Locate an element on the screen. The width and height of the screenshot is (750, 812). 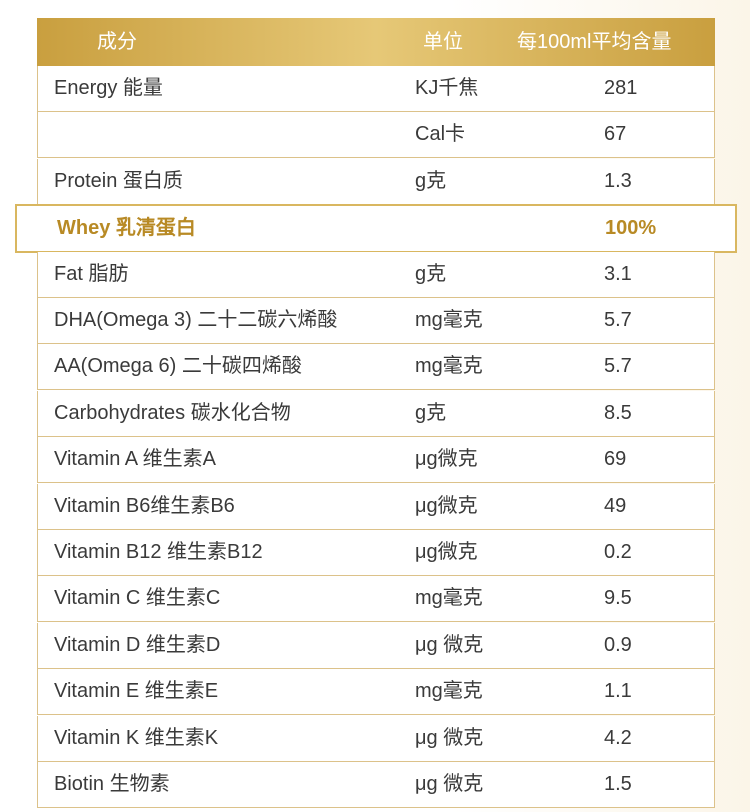
table-cell: 69 is located at coordinates (615, 459).